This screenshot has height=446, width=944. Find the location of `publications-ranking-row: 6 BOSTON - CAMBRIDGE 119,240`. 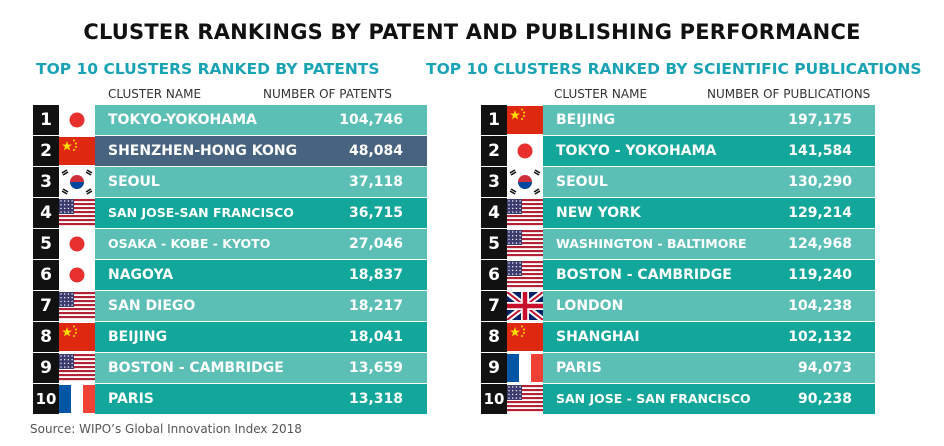

publications-ranking-row: 6 BOSTON - CAMBRIDGE 119,240 is located at coordinates (678, 275).